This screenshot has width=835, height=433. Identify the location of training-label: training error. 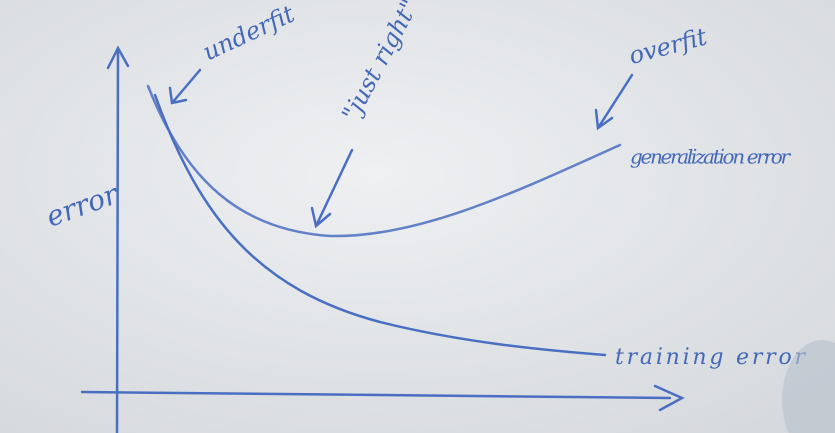
(710, 357).